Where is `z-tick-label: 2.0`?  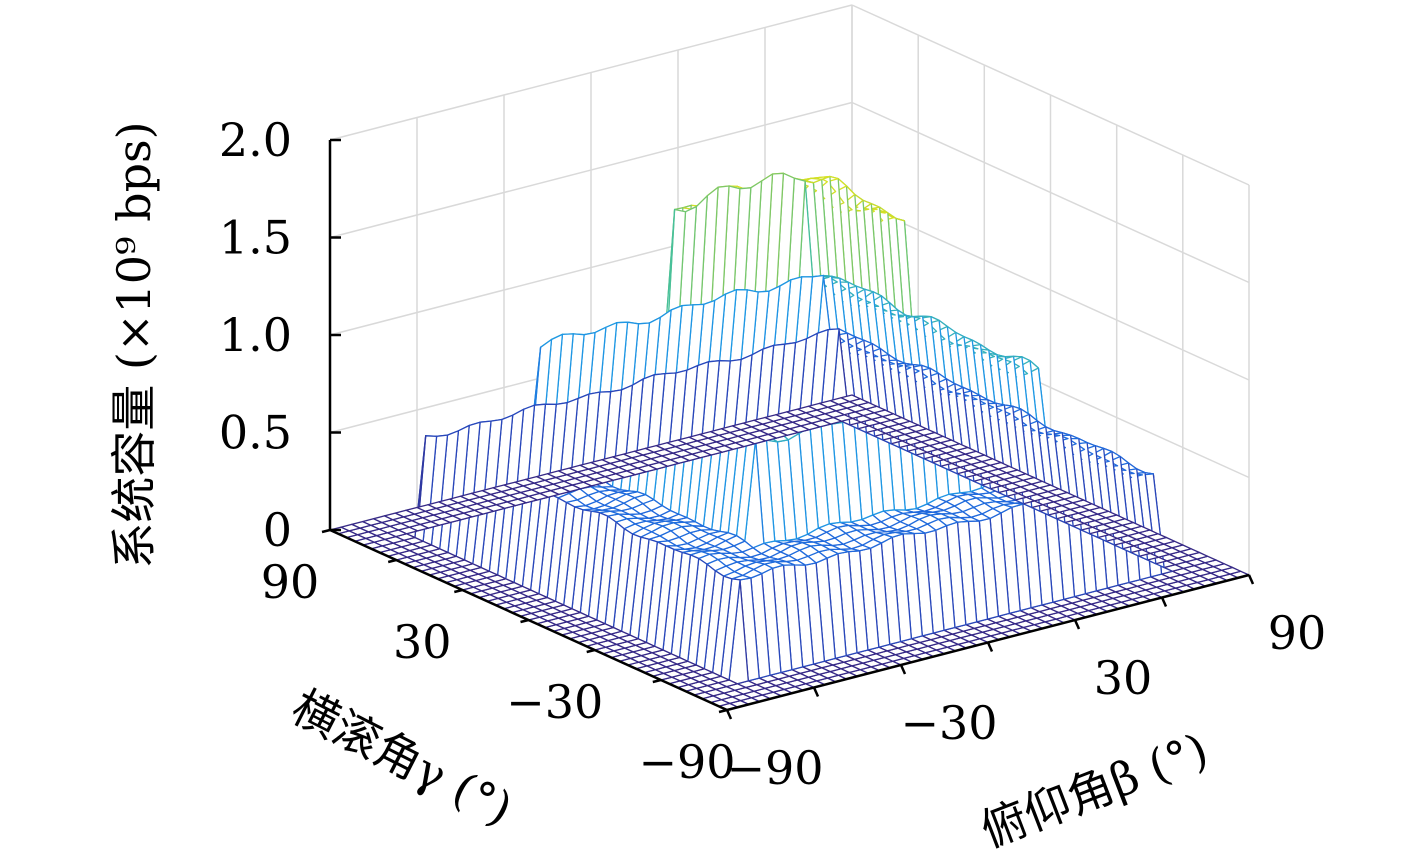 z-tick-label: 2.0 is located at coordinates (255, 140).